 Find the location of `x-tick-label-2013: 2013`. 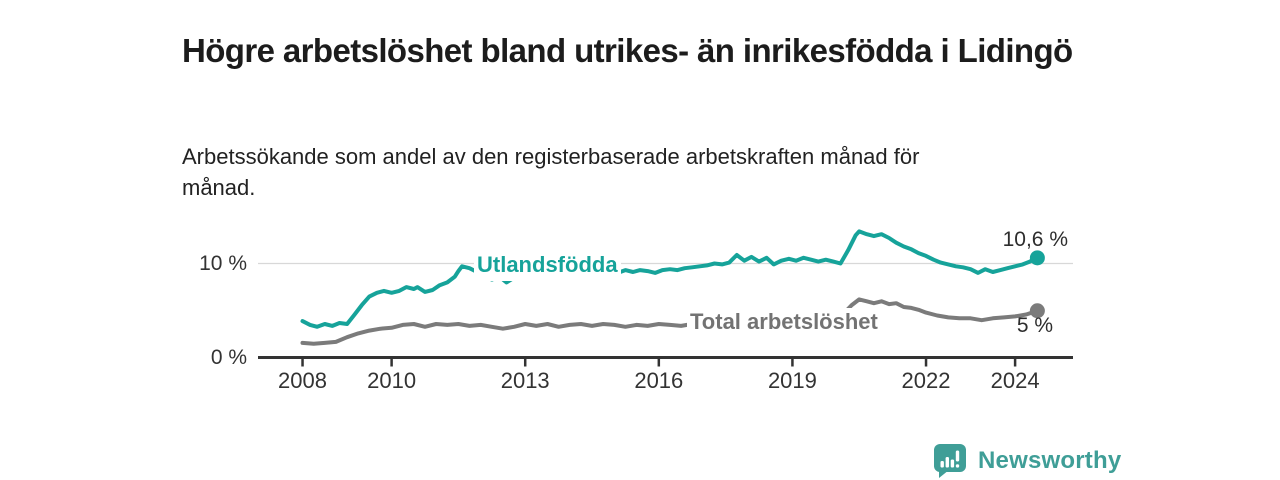

x-tick-label-2013: 2013 is located at coordinates (525, 380).